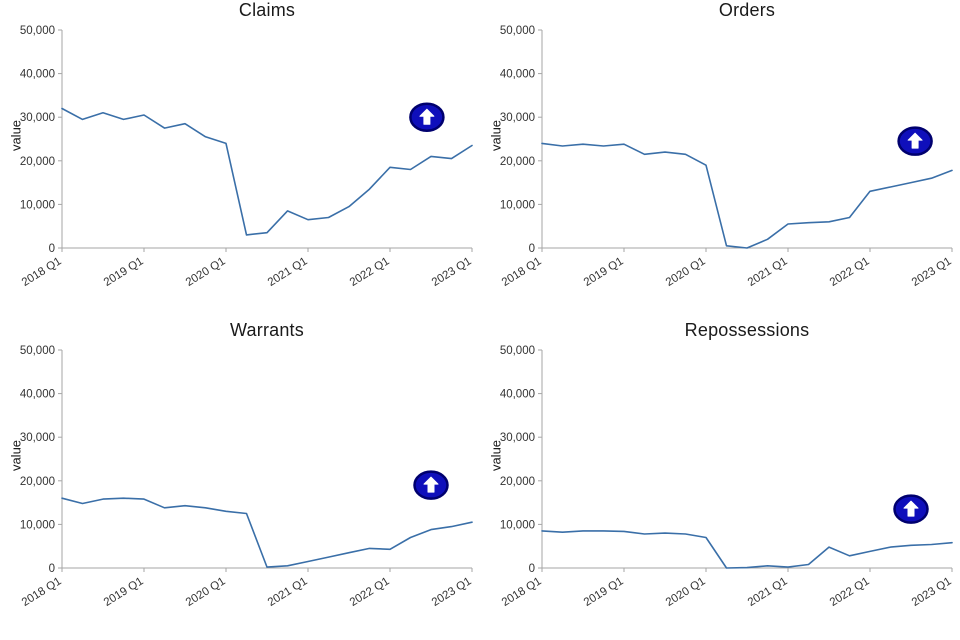  What do you see at coordinates (747, 330) in the screenshot?
I see `chart-title: Repossessions` at bounding box center [747, 330].